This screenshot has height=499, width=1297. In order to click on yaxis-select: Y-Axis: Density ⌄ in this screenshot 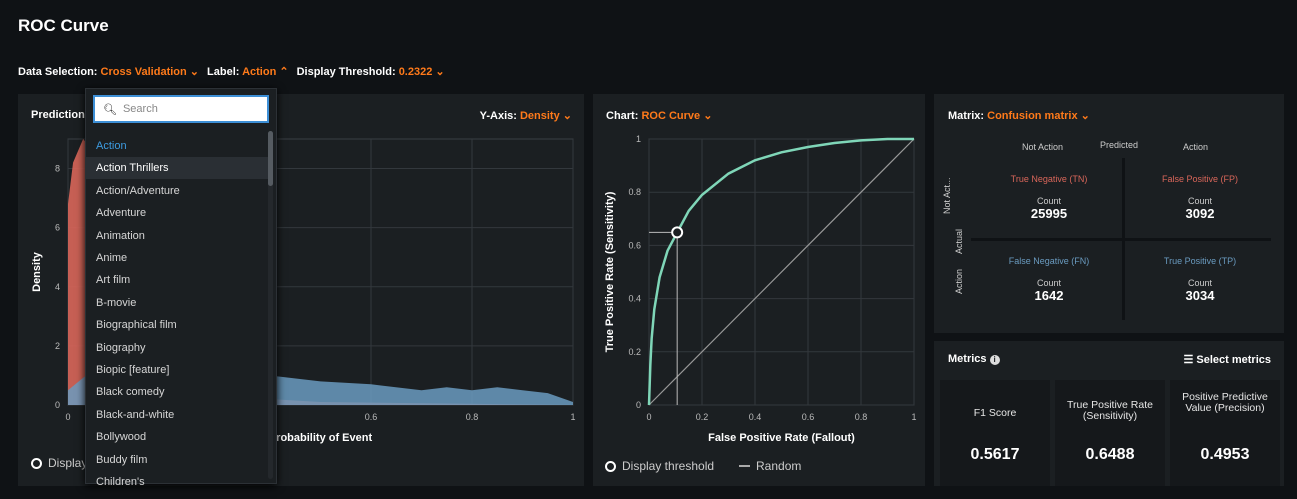, I will do `click(526, 115)`.